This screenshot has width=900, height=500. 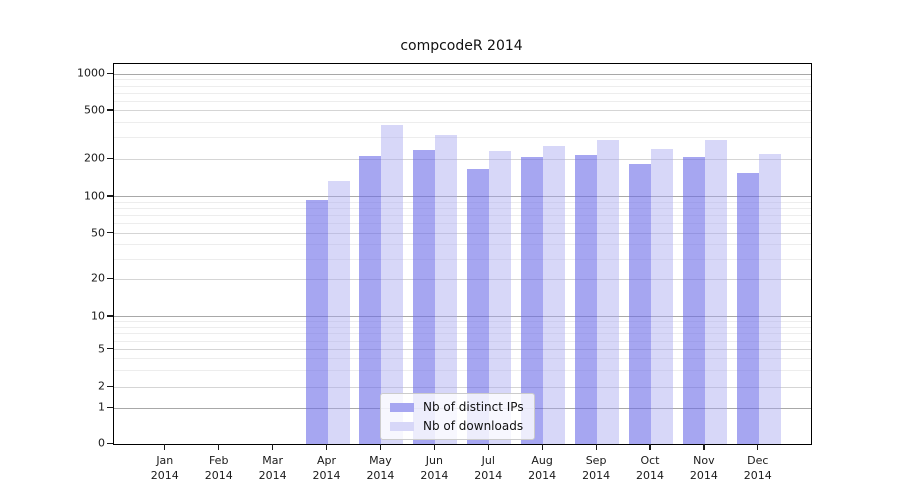 What do you see at coordinates (434, 447) in the screenshot?
I see `x-tick-mark-jun` at bounding box center [434, 447].